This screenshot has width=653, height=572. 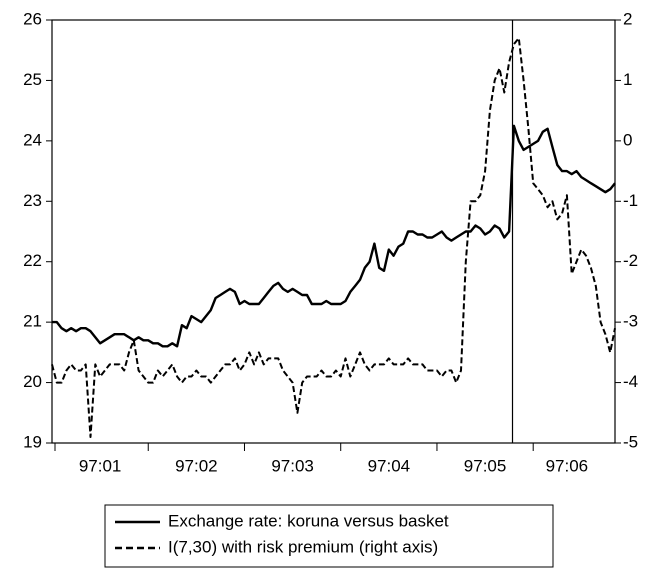 What do you see at coordinates (303, 546) in the screenshot?
I see `legend-label: I(7,30) with risk premium (right axis)` at bounding box center [303, 546].